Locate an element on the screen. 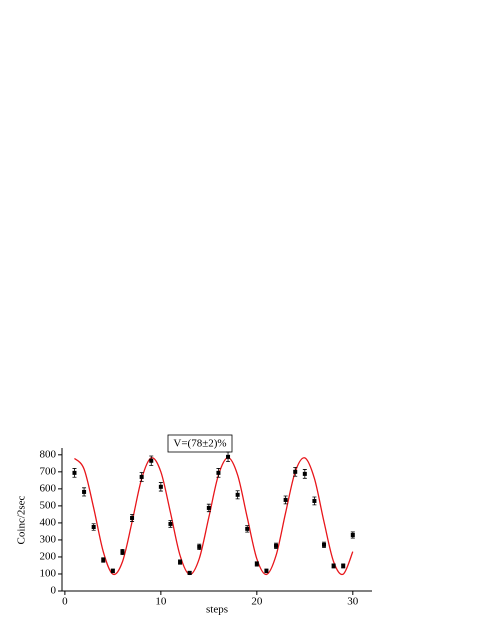 The height and width of the screenshot is (635, 491). annotation: V=(78±2)% is located at coordinates (199, 444).